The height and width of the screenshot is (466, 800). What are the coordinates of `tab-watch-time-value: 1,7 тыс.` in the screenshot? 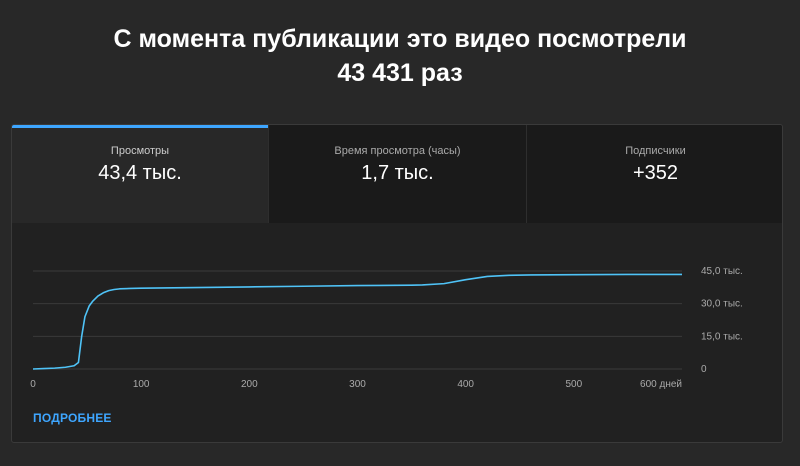 It's located at (397, 173).